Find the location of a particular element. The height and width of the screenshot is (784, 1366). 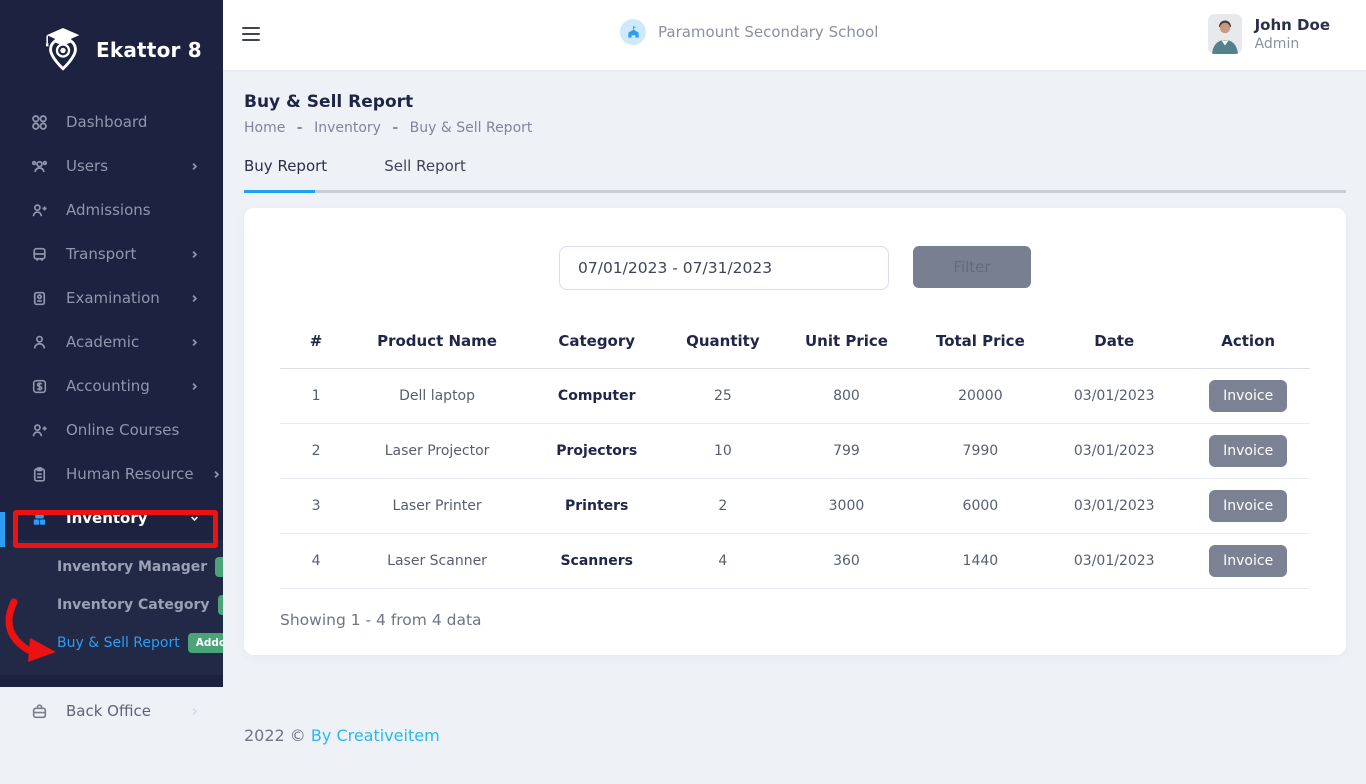

cell-quantity: 2 is located at coordinates (723, 506).